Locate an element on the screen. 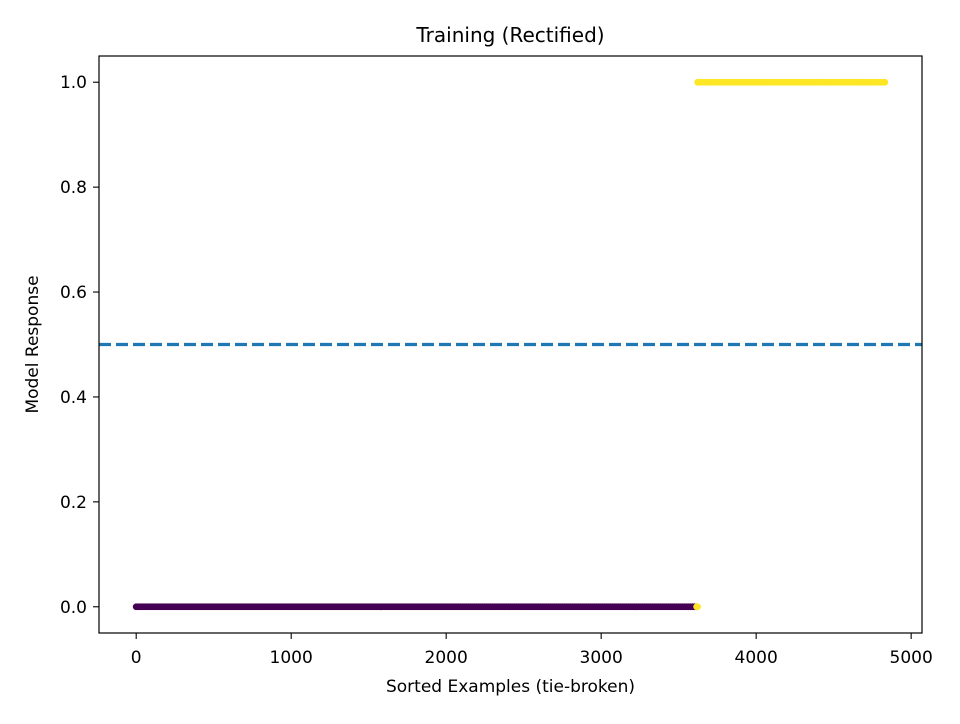  chart-title: Training (Rectified) is located at coordinates (509, 35).